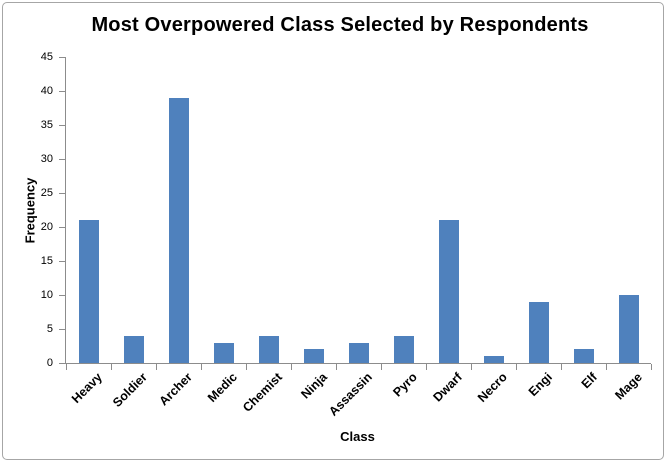 Image resolution: width=667 pixels, height=463 pixels. What do you see at coordinates (46, 125) in the screenshot?
I see `y-tick-label: 35` at bounding box center [46, 125].